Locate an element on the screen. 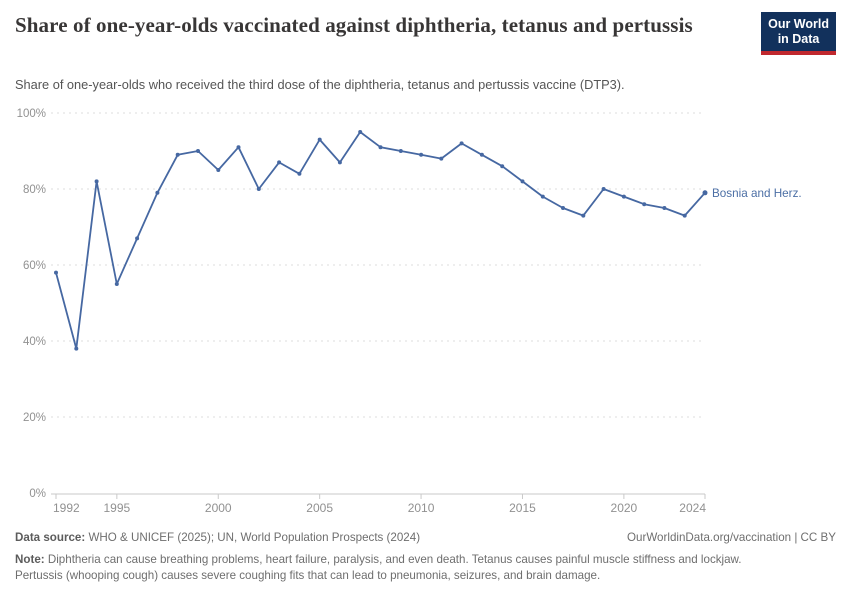 The height and width of the screenshot is (600, 850). y-tick-label-100: 100% is located at coordinates (31, 114).